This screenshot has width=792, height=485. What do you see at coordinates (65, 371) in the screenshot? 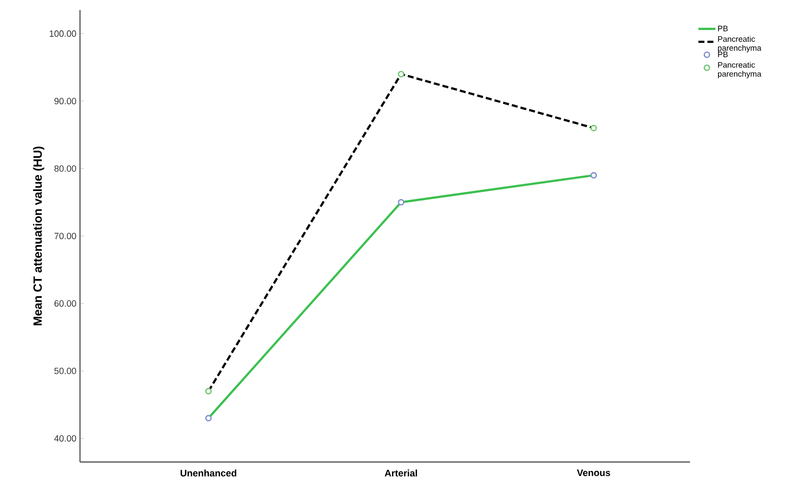
I see `y-tick-label: 50.00` at bounding box center [65, 371].